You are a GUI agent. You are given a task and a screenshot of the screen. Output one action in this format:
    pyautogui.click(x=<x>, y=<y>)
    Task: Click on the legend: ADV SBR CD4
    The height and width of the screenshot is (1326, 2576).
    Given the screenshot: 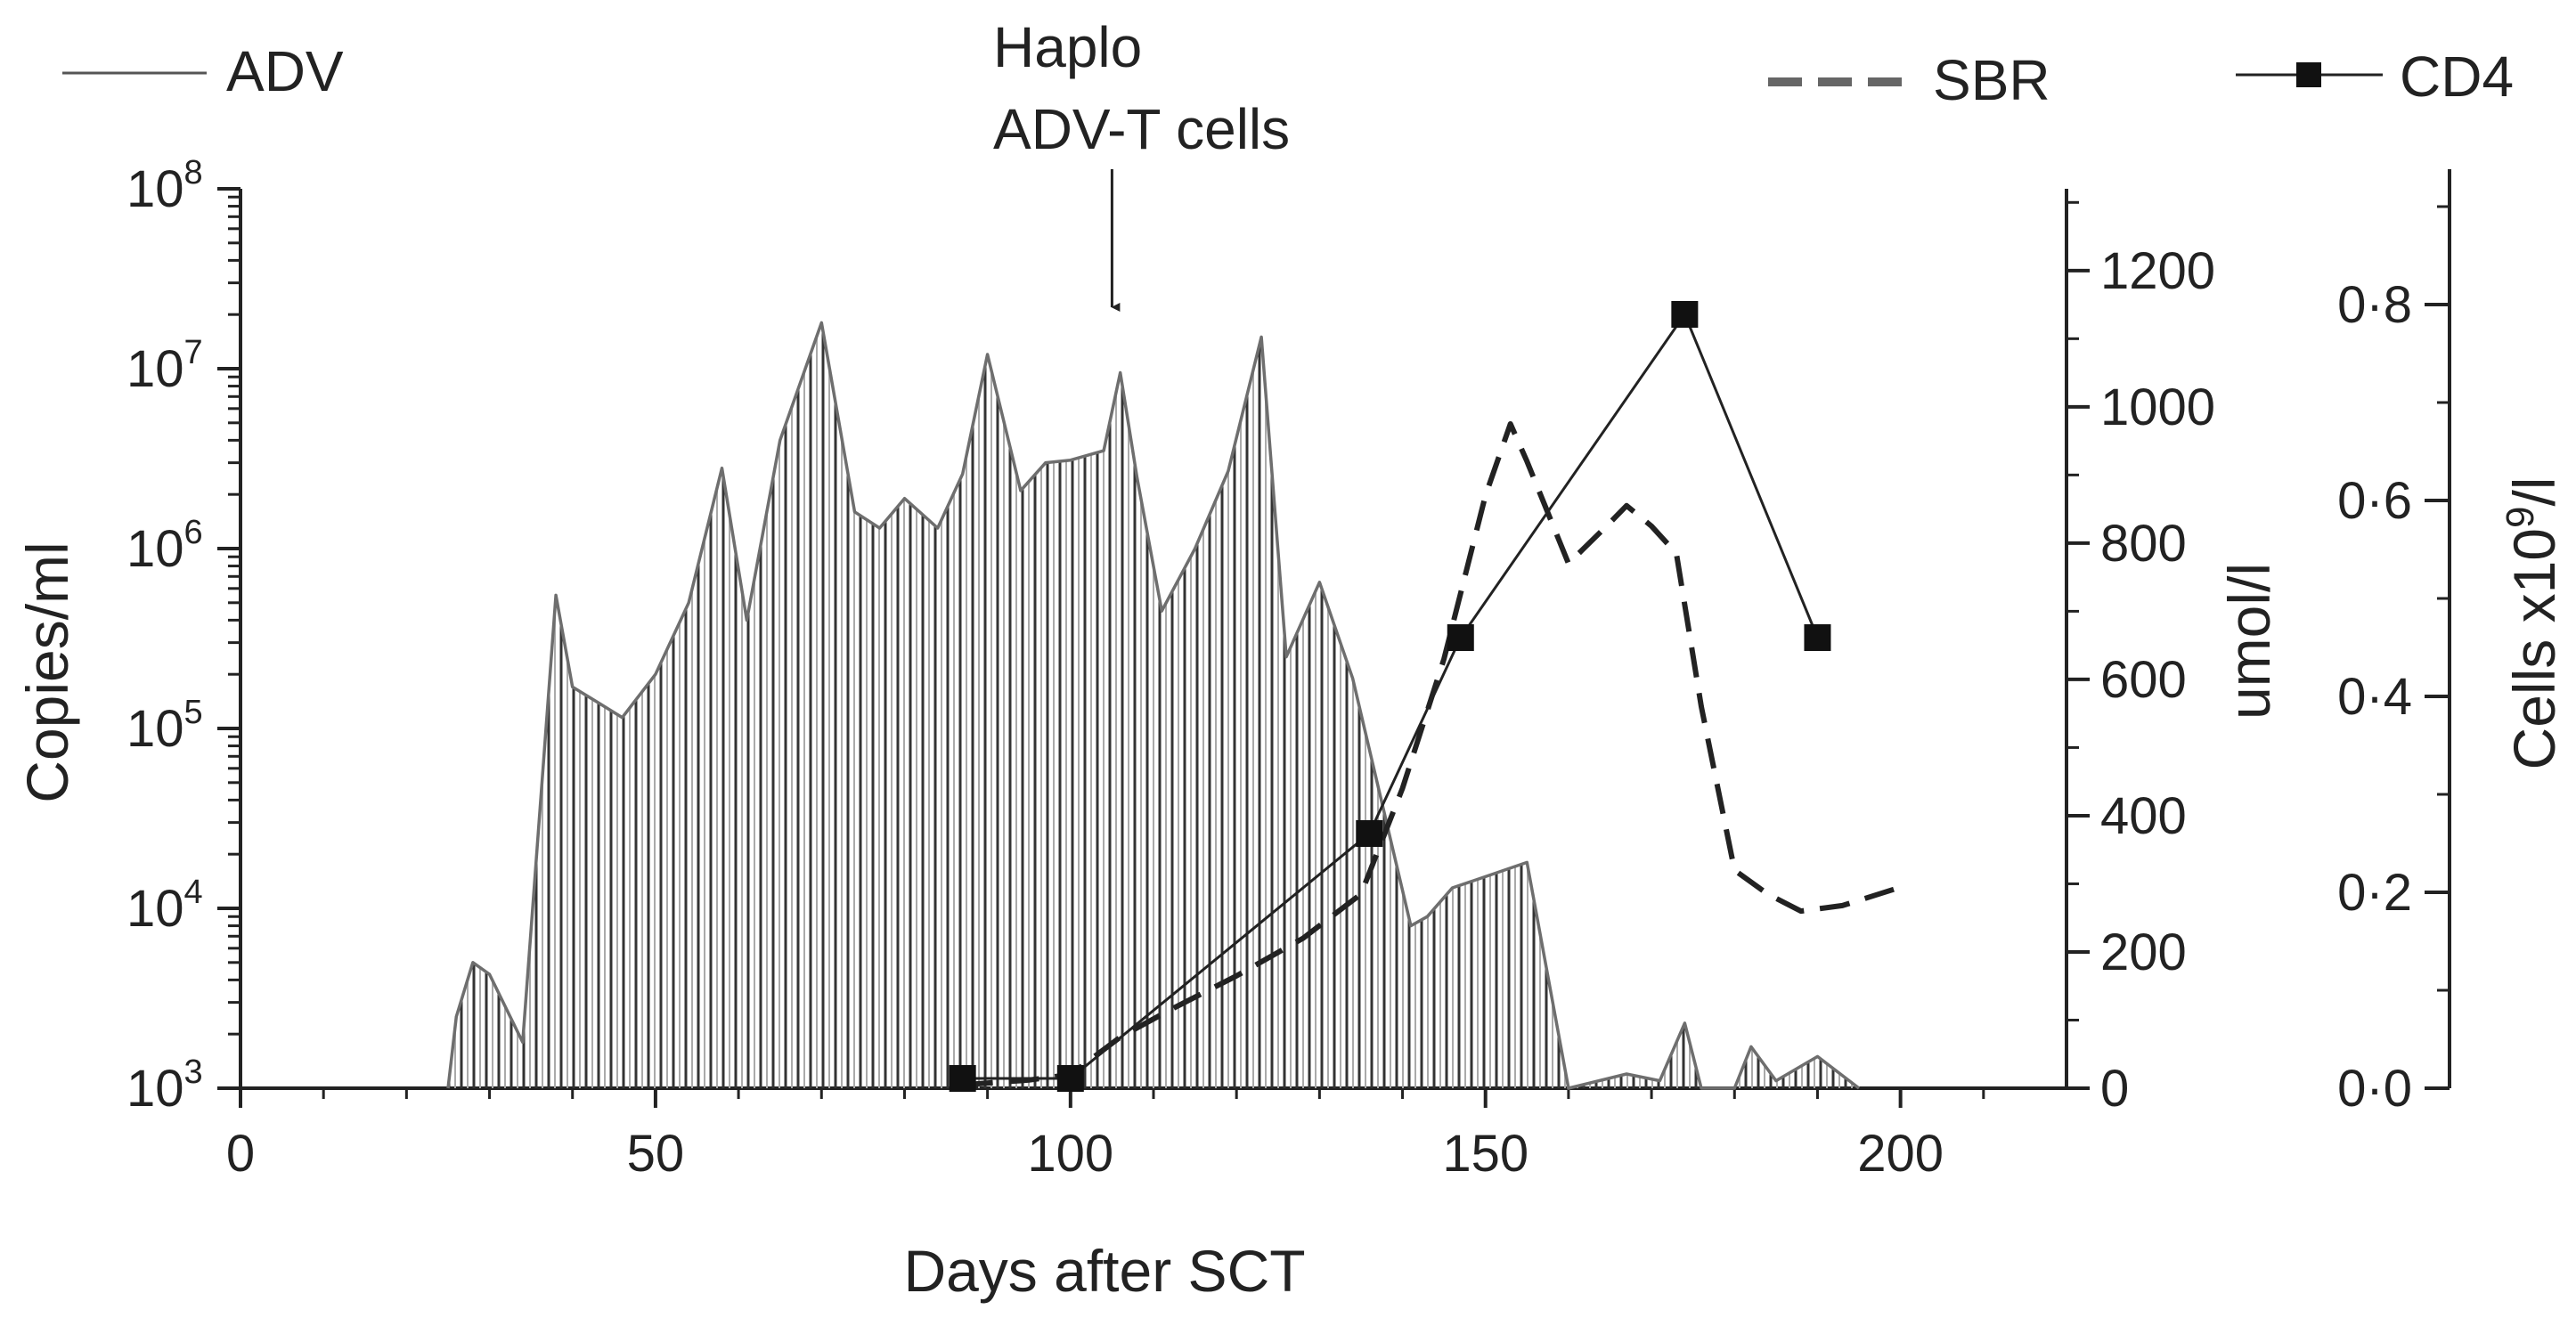 What is the action you would take?
    pyautogui.click(x=1288, y=75)
    